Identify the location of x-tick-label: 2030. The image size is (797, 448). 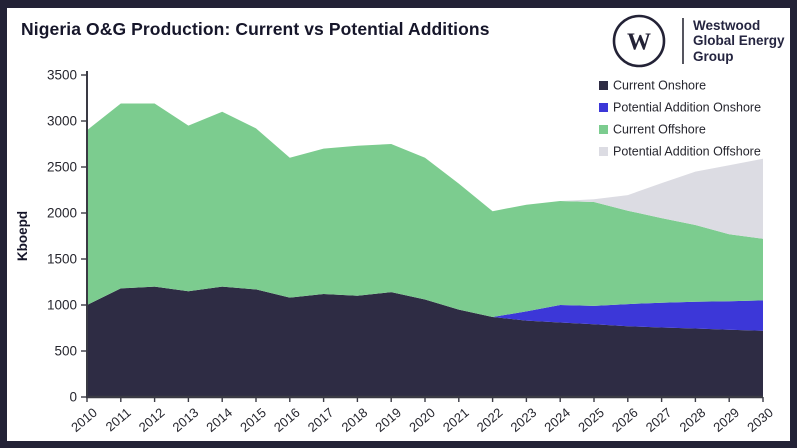
(760, 420).